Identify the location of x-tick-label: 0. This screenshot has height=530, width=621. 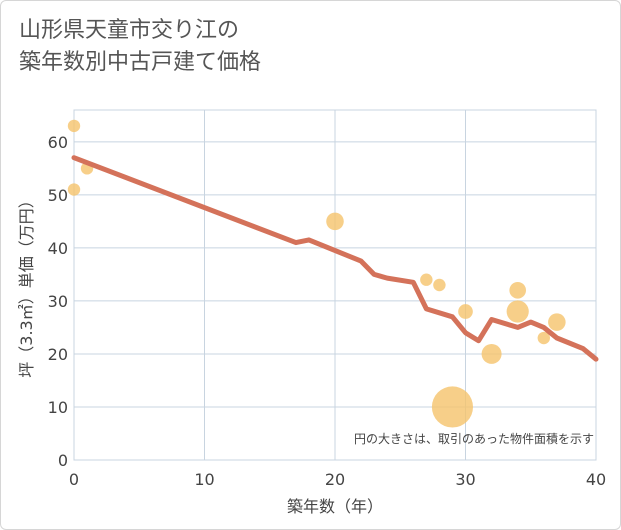
(74, 479).